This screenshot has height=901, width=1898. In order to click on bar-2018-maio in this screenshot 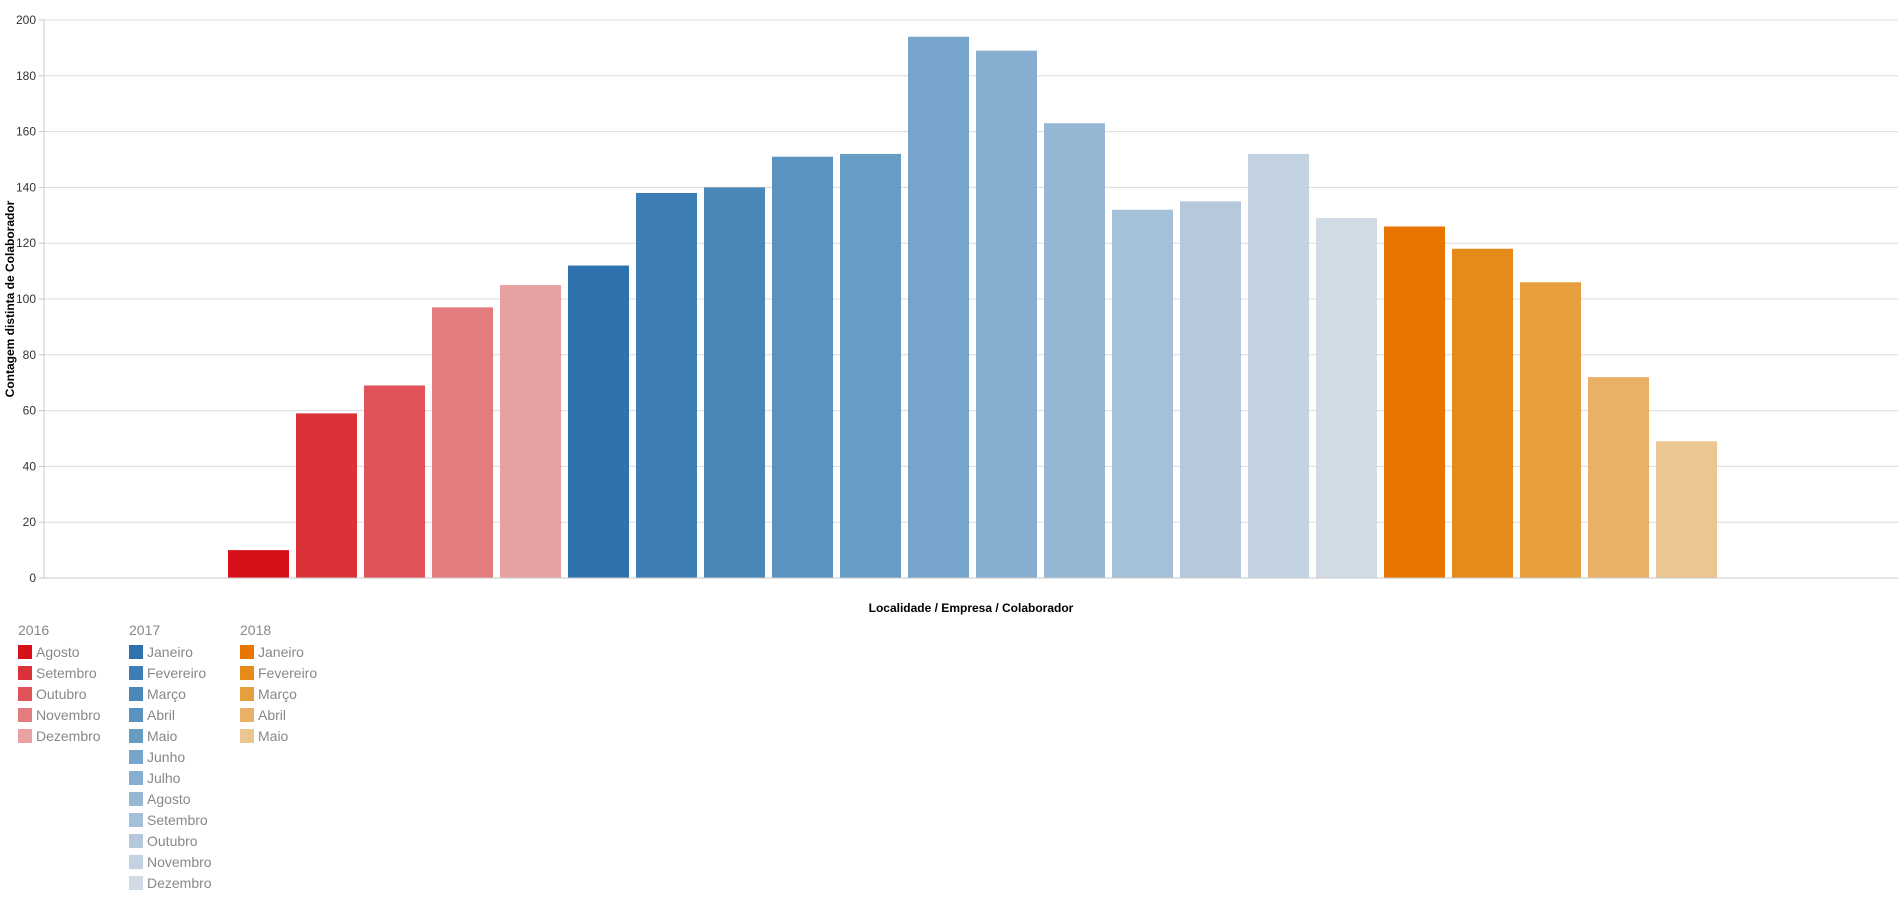, I will do `click(1686, 509)`.